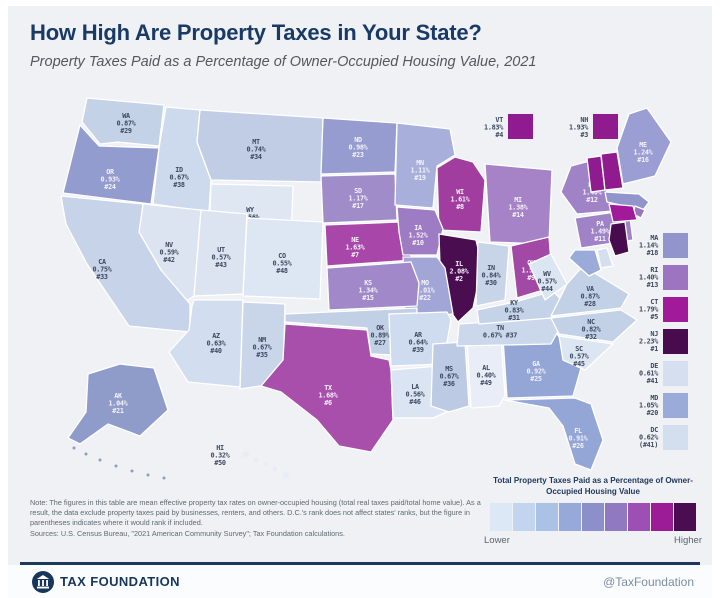 This screenshot has height=598, width=720. Describe the element at coordinates (500, 331) in the screenshot. I see `state-label: TN 0.67% #37` at that location.